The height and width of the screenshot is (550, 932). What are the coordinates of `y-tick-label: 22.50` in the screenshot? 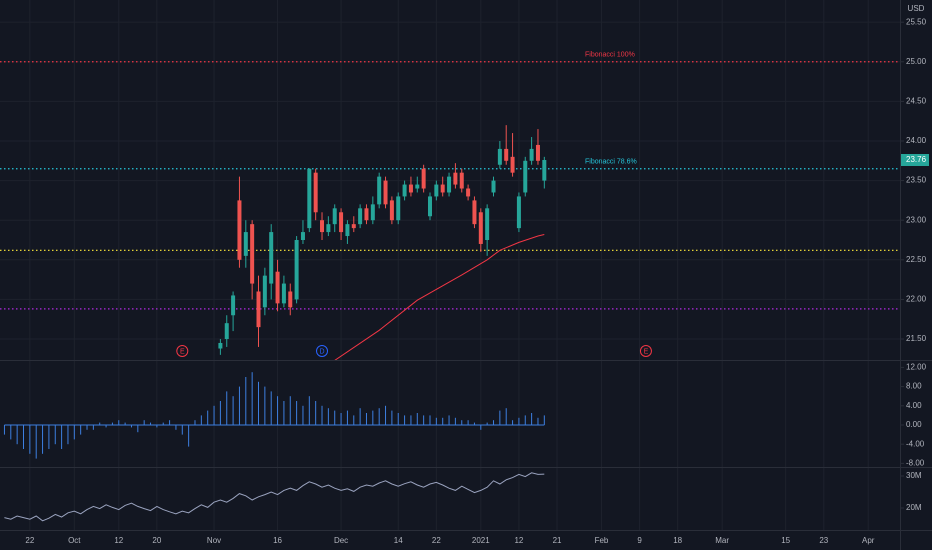 It's located at (916, 259).